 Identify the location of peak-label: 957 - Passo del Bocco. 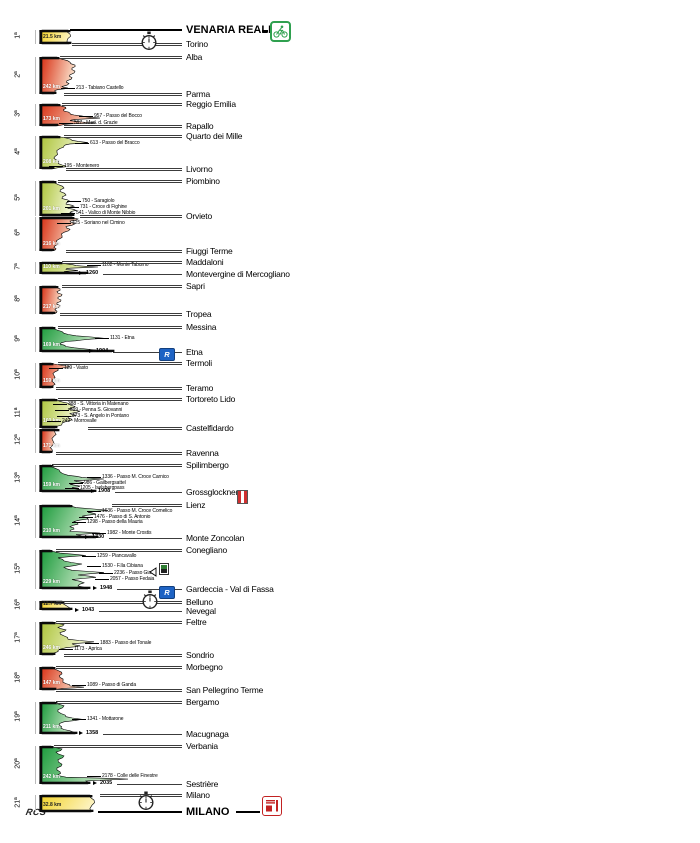
(118, 115).